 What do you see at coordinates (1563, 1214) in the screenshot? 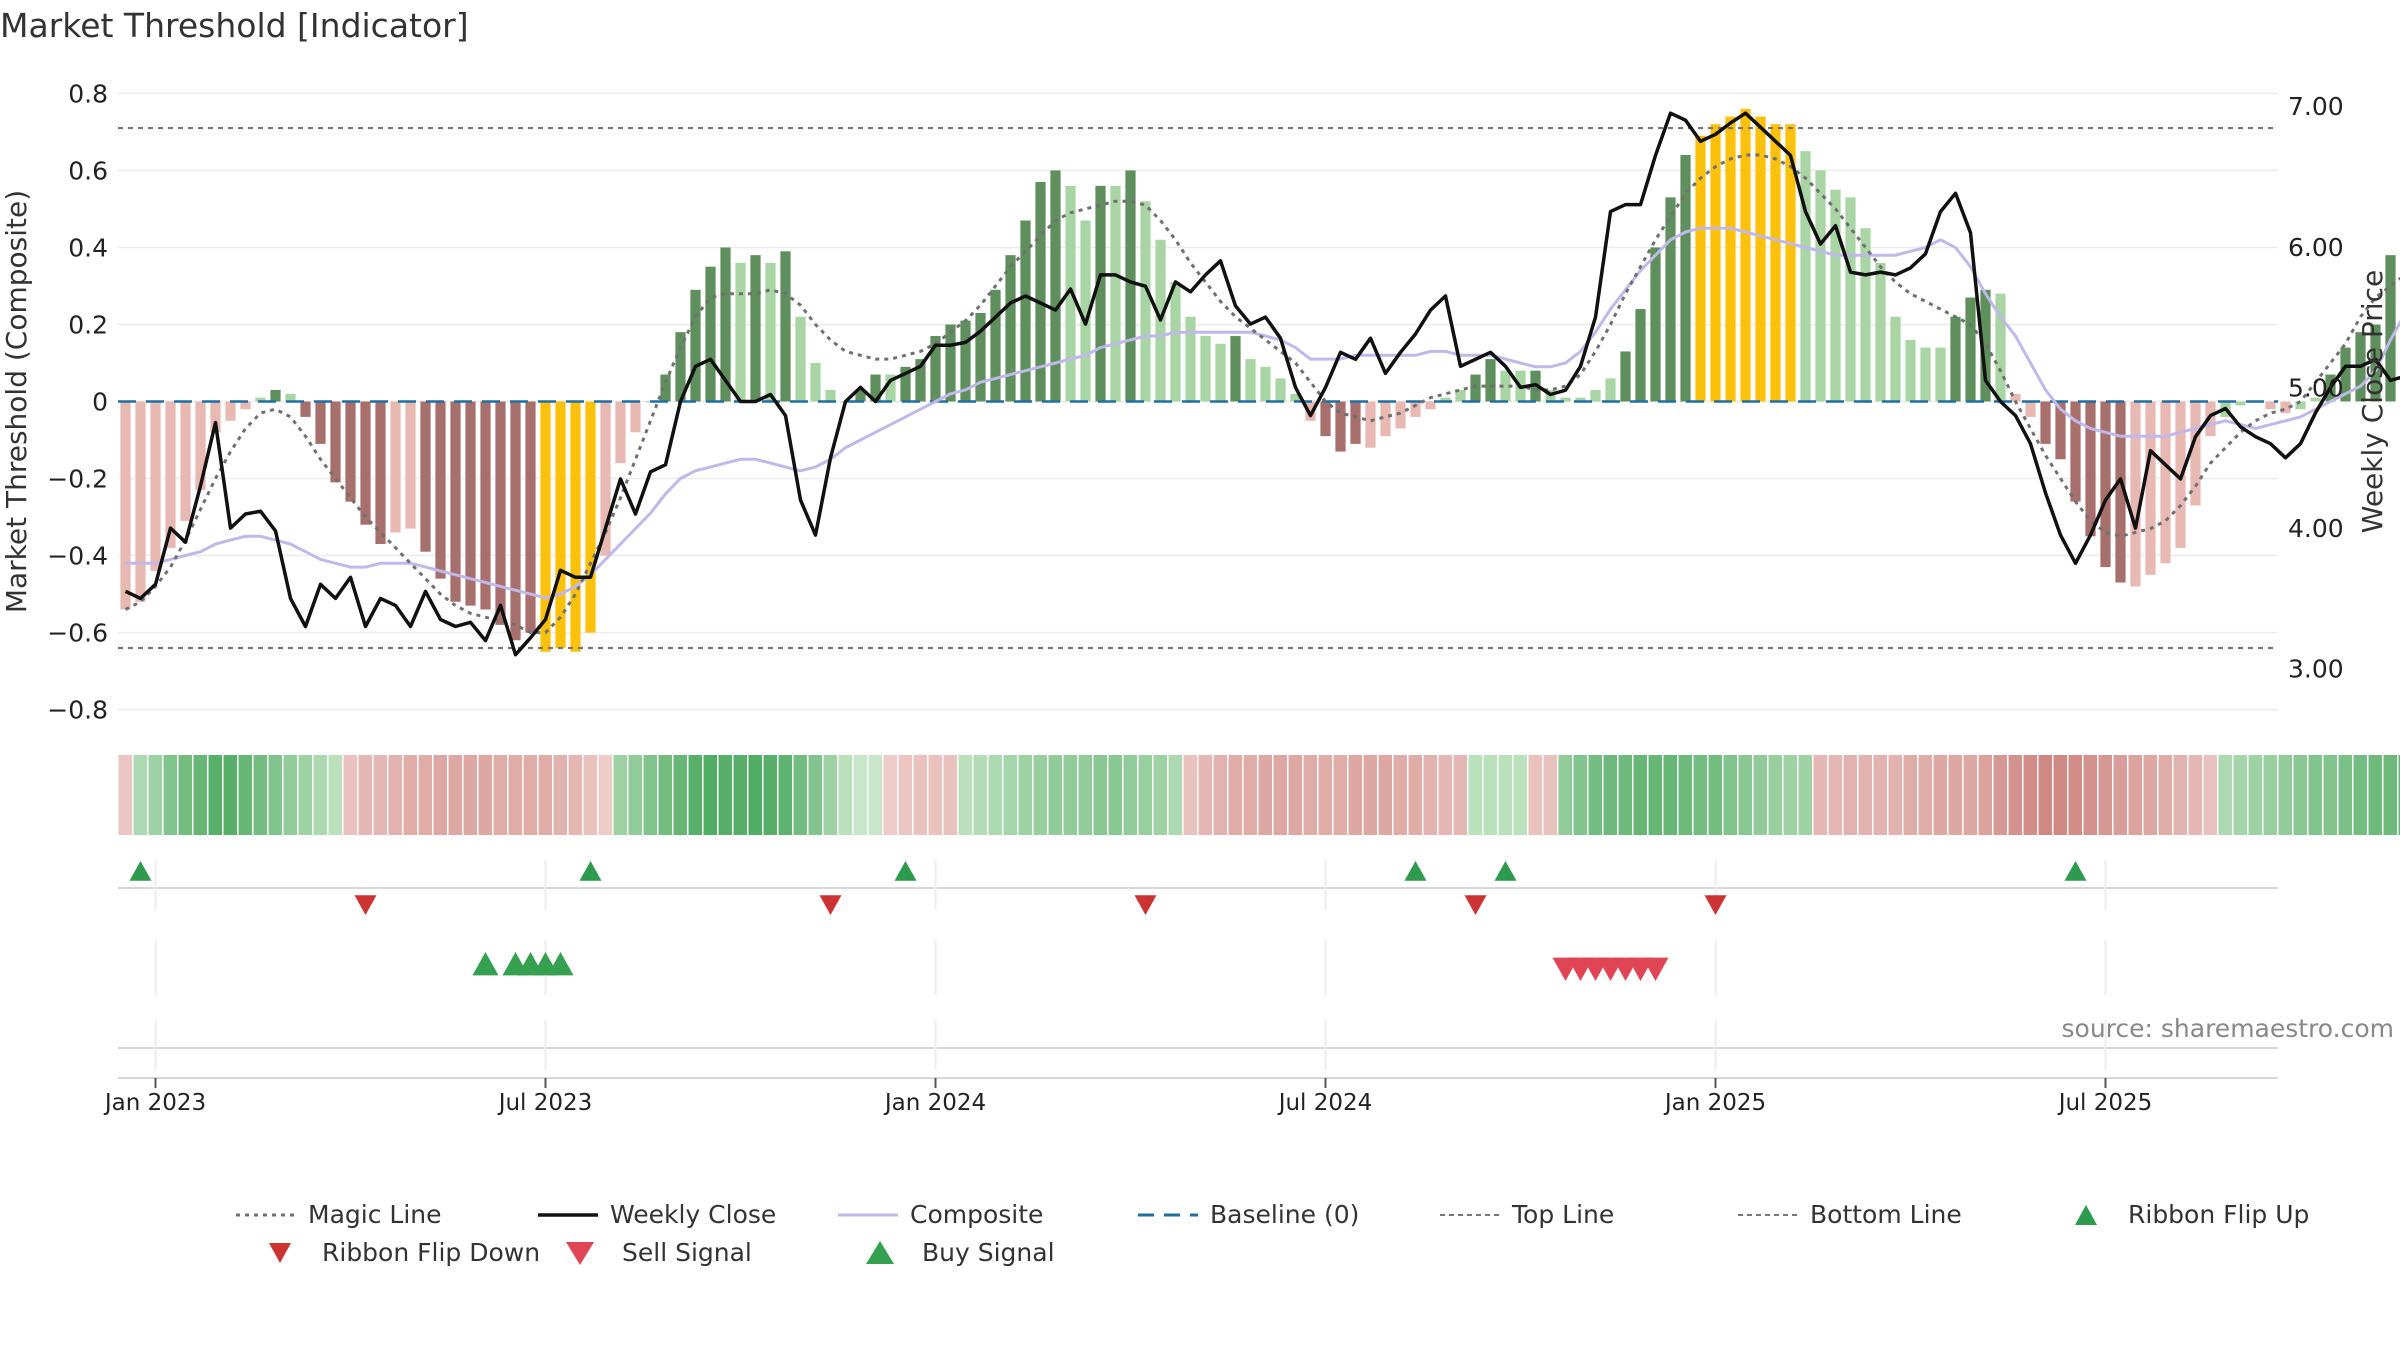
I see `legend-label: Top Line` at bounding box center [1563, 1214].